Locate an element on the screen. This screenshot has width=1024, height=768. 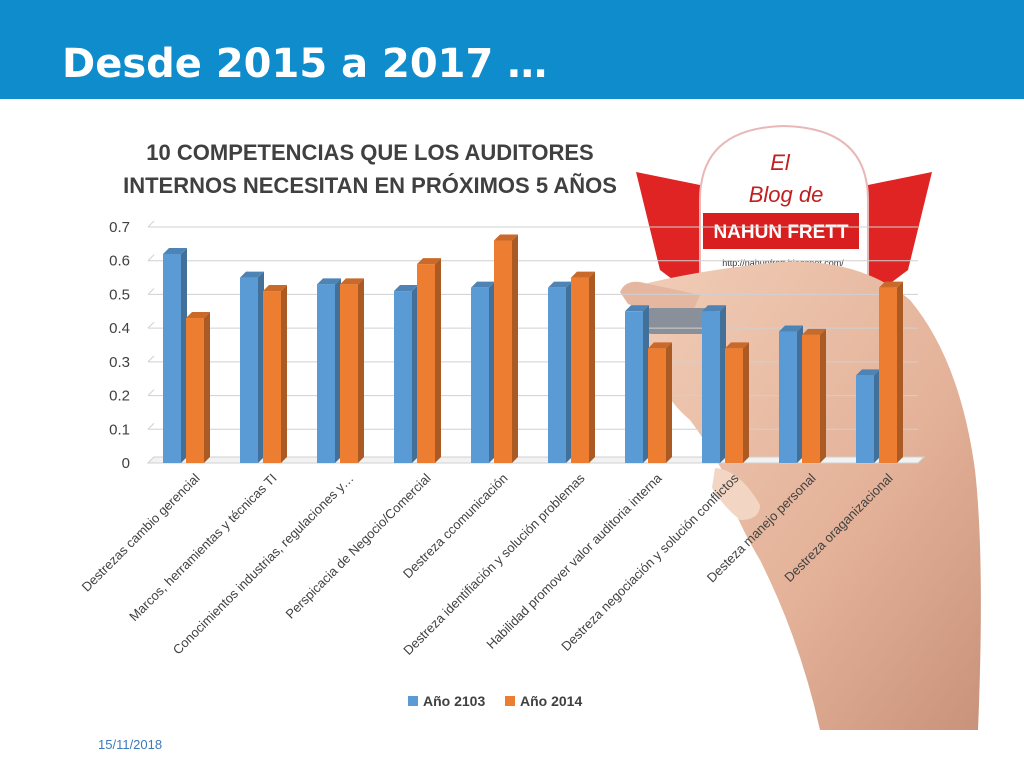
slide-date: 15/11/2018 is located at coordinates (130, 744).